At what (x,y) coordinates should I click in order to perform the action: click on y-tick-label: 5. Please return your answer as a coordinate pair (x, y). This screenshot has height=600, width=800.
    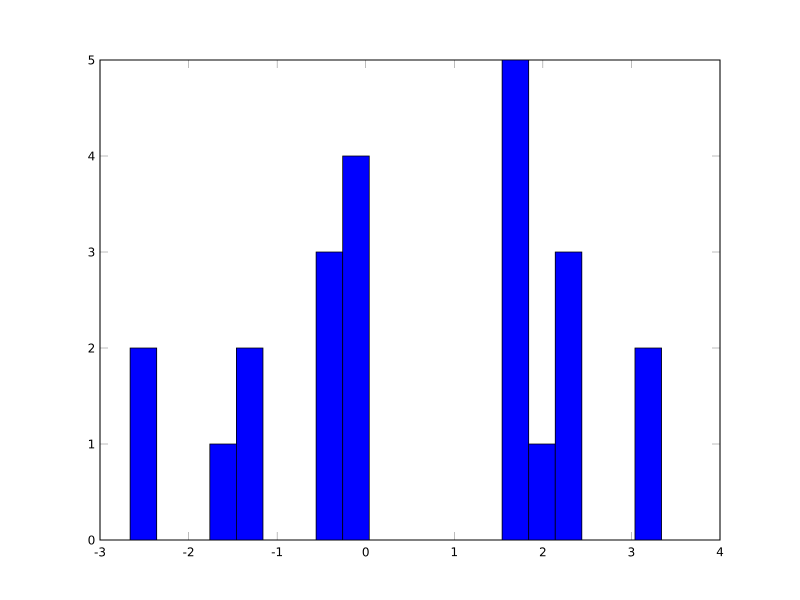
    Looking at the image, I should click on (91, 60).